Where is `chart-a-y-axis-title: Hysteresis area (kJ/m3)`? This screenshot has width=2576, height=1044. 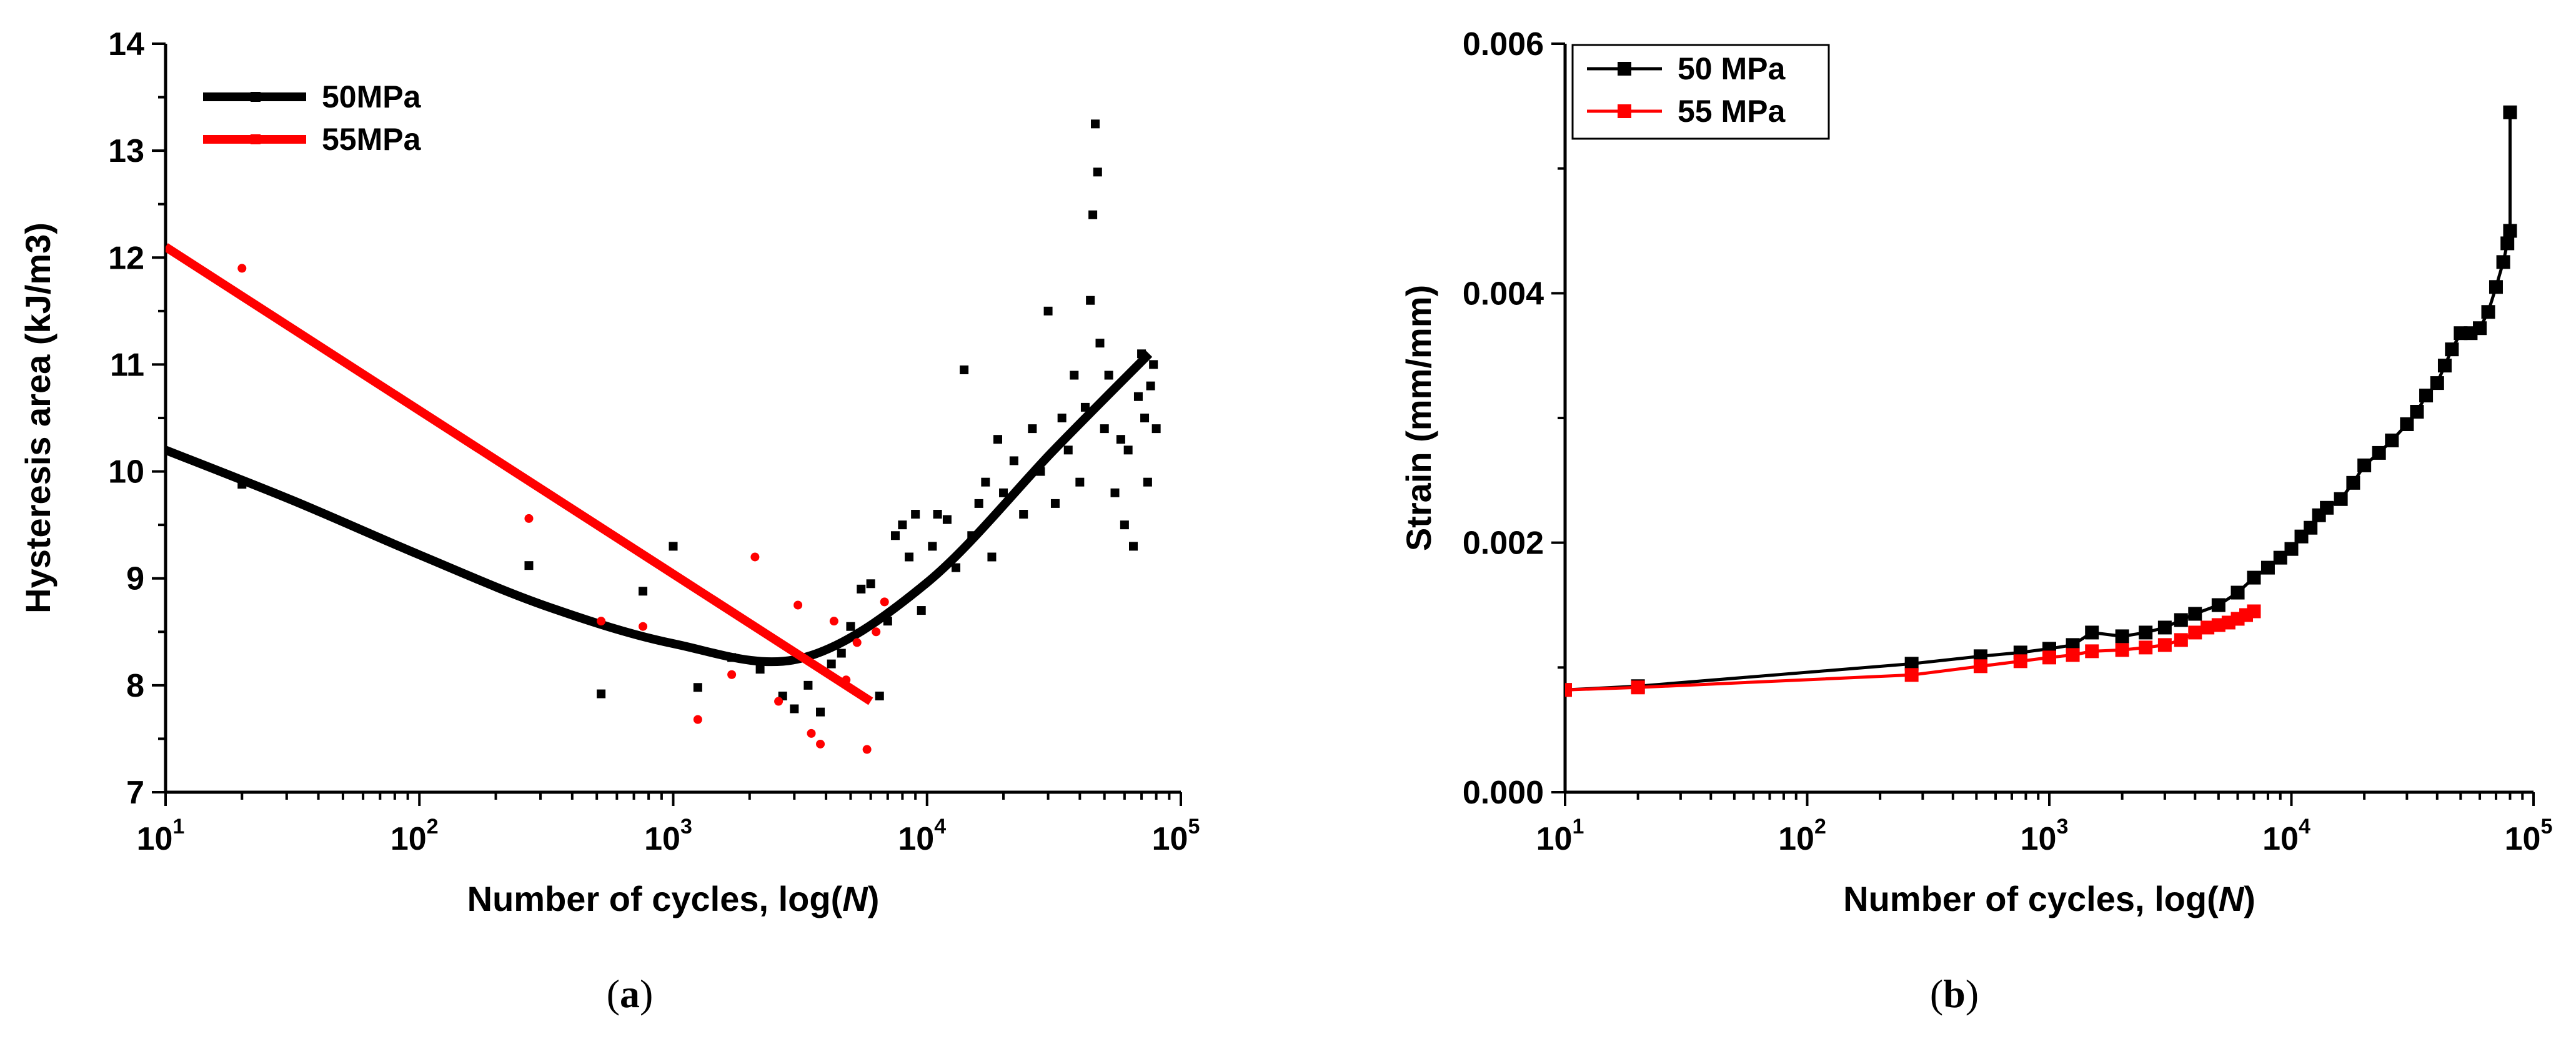 chart-a-y-axis-title: Hysteresis area (kJ/m3) is located at coordinates (37, 418).